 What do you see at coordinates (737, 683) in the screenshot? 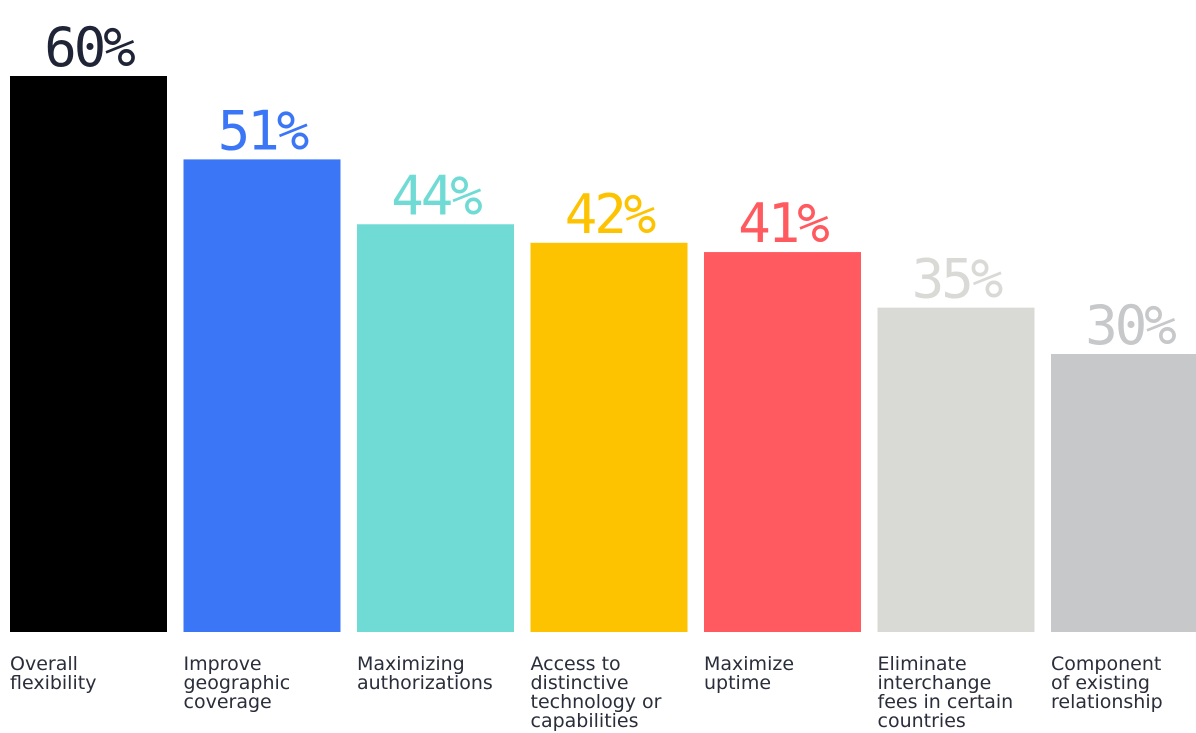
I see `category-label-line: uptime` at bounding box center [737, 683].